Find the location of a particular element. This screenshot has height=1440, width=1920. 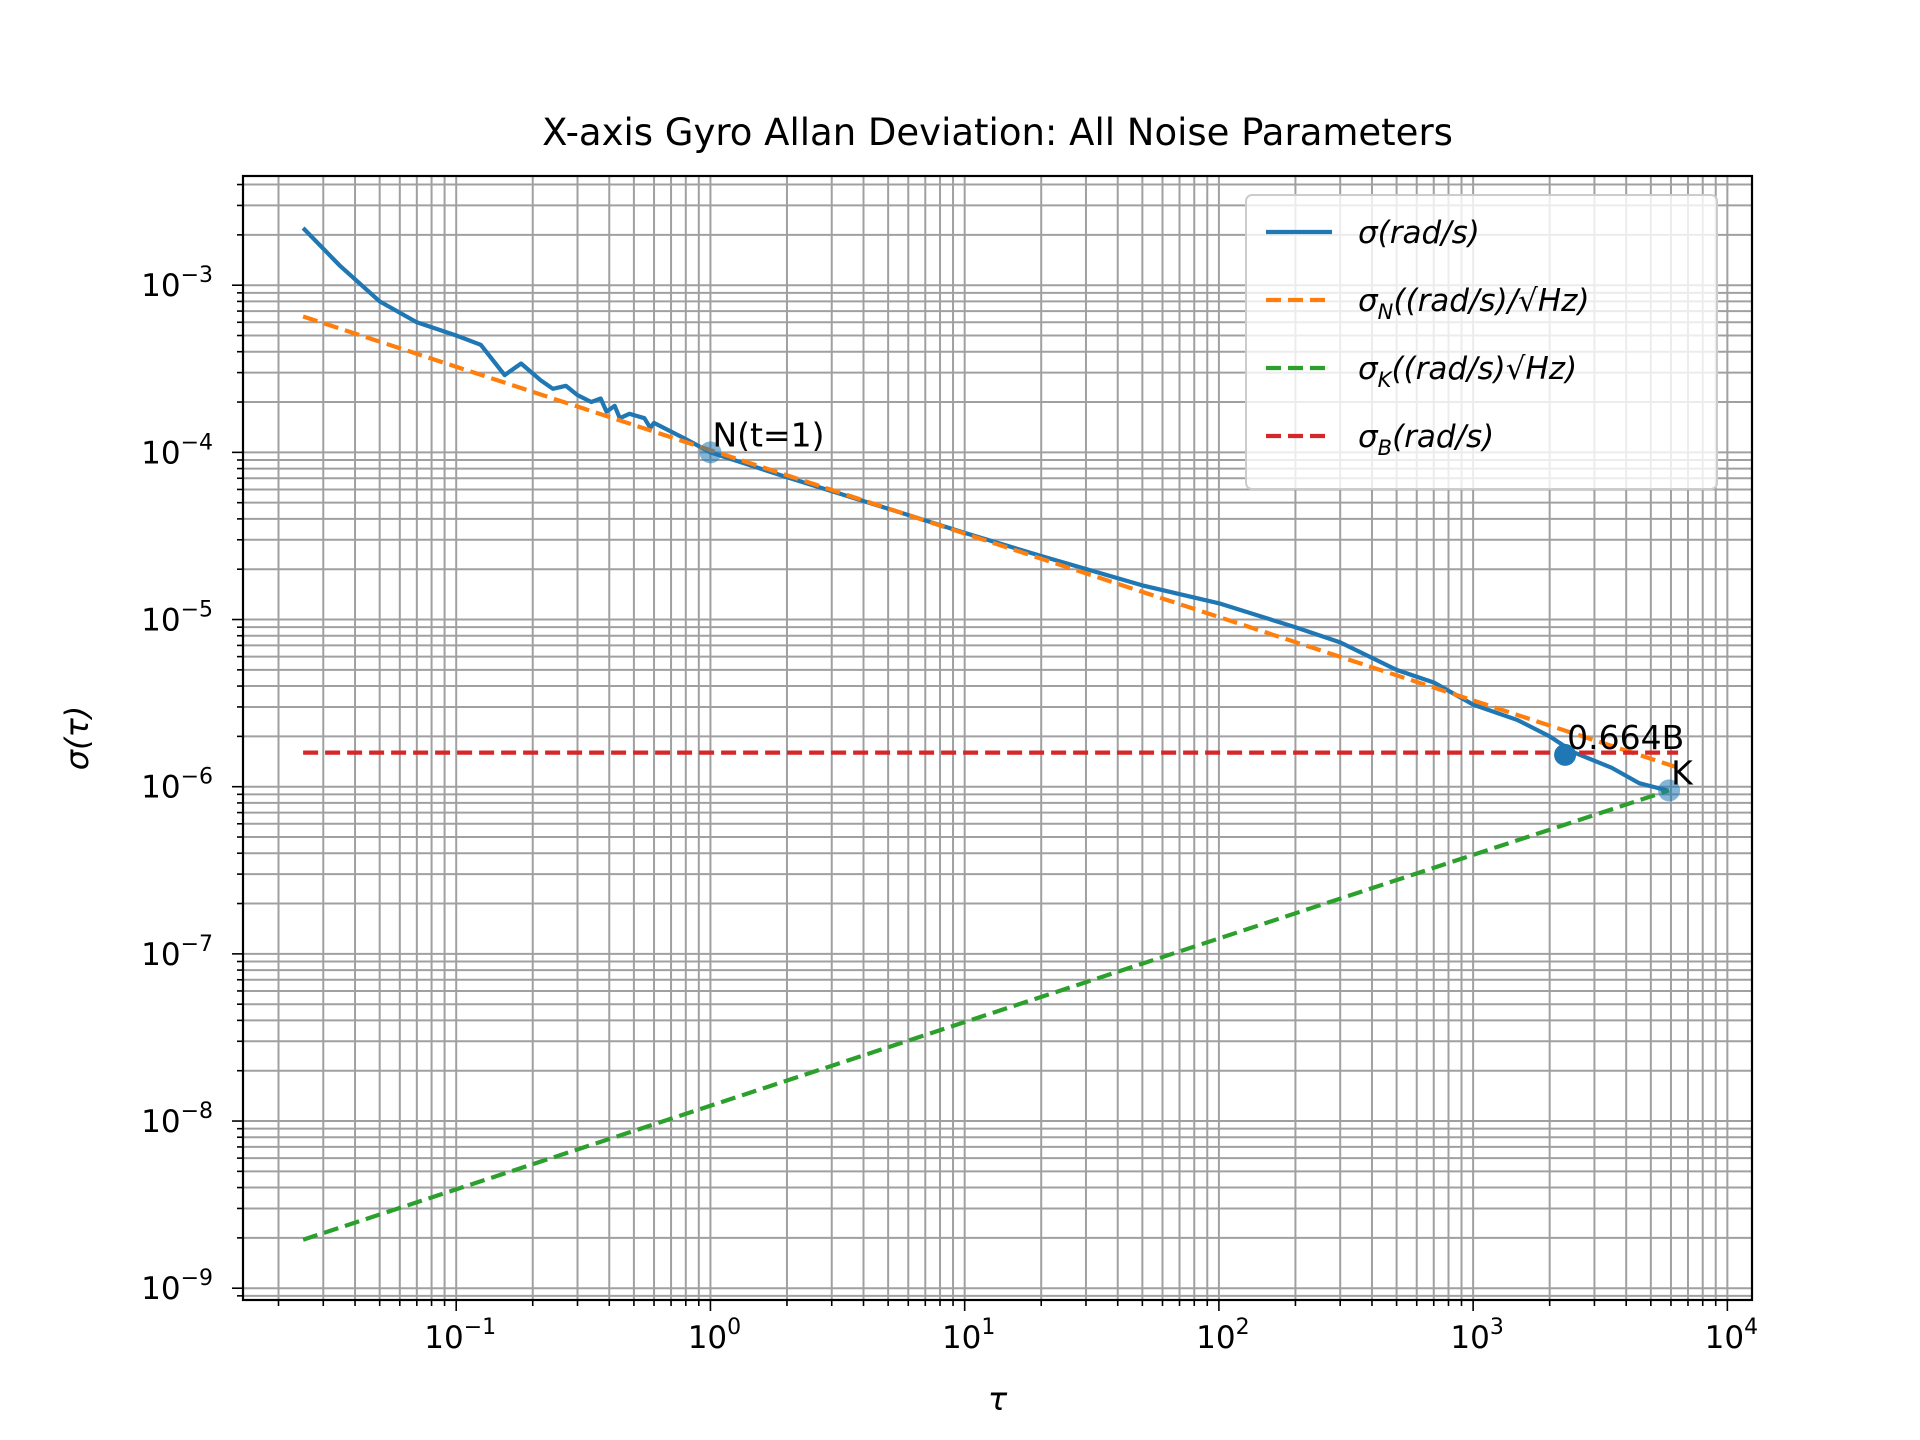

legend-entry: σB(rad/s) is located at coordinates (1426, 439).